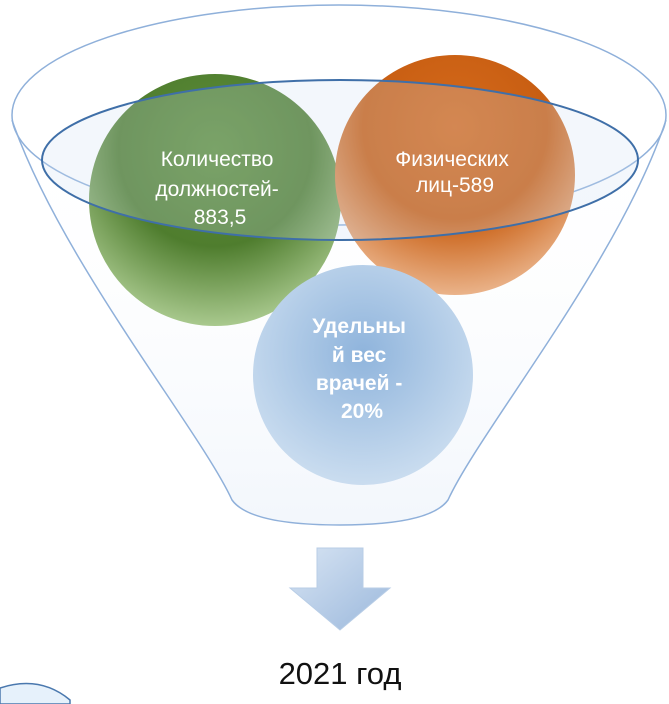 The width and height of the screenshot is (669, 704). Describe the element at coordinates (361, 369) in the screenshot. I see `node-label: Удельны й вес врачей - 20%` at that location.